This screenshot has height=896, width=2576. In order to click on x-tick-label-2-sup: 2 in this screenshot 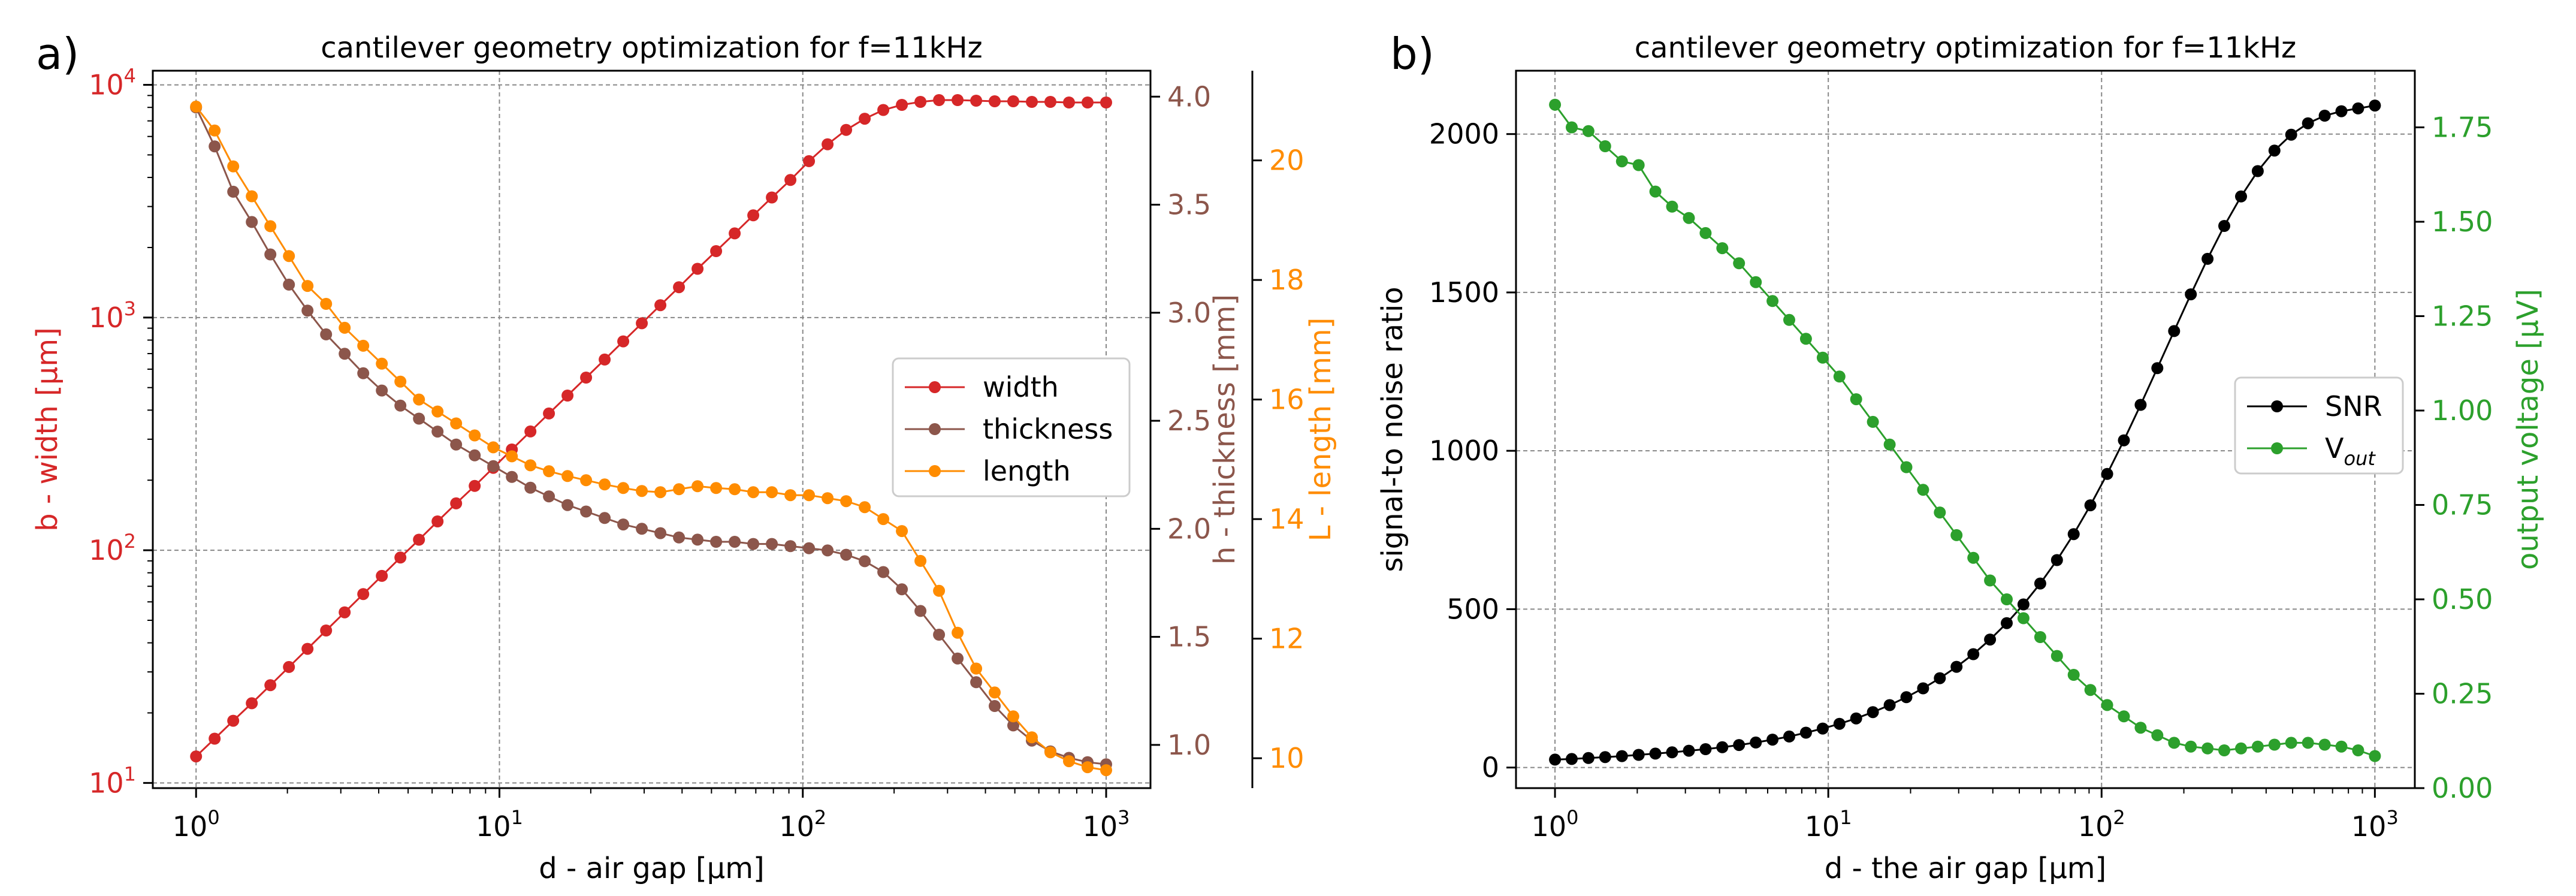, I will do `click(820, 817)`.